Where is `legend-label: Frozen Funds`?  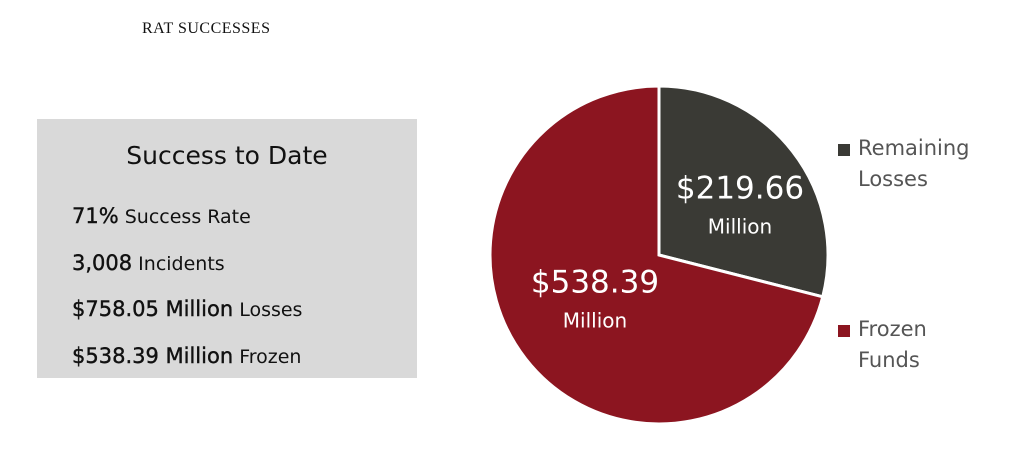
legend-label: Frozen Funds is located at coordinates (892, 344).